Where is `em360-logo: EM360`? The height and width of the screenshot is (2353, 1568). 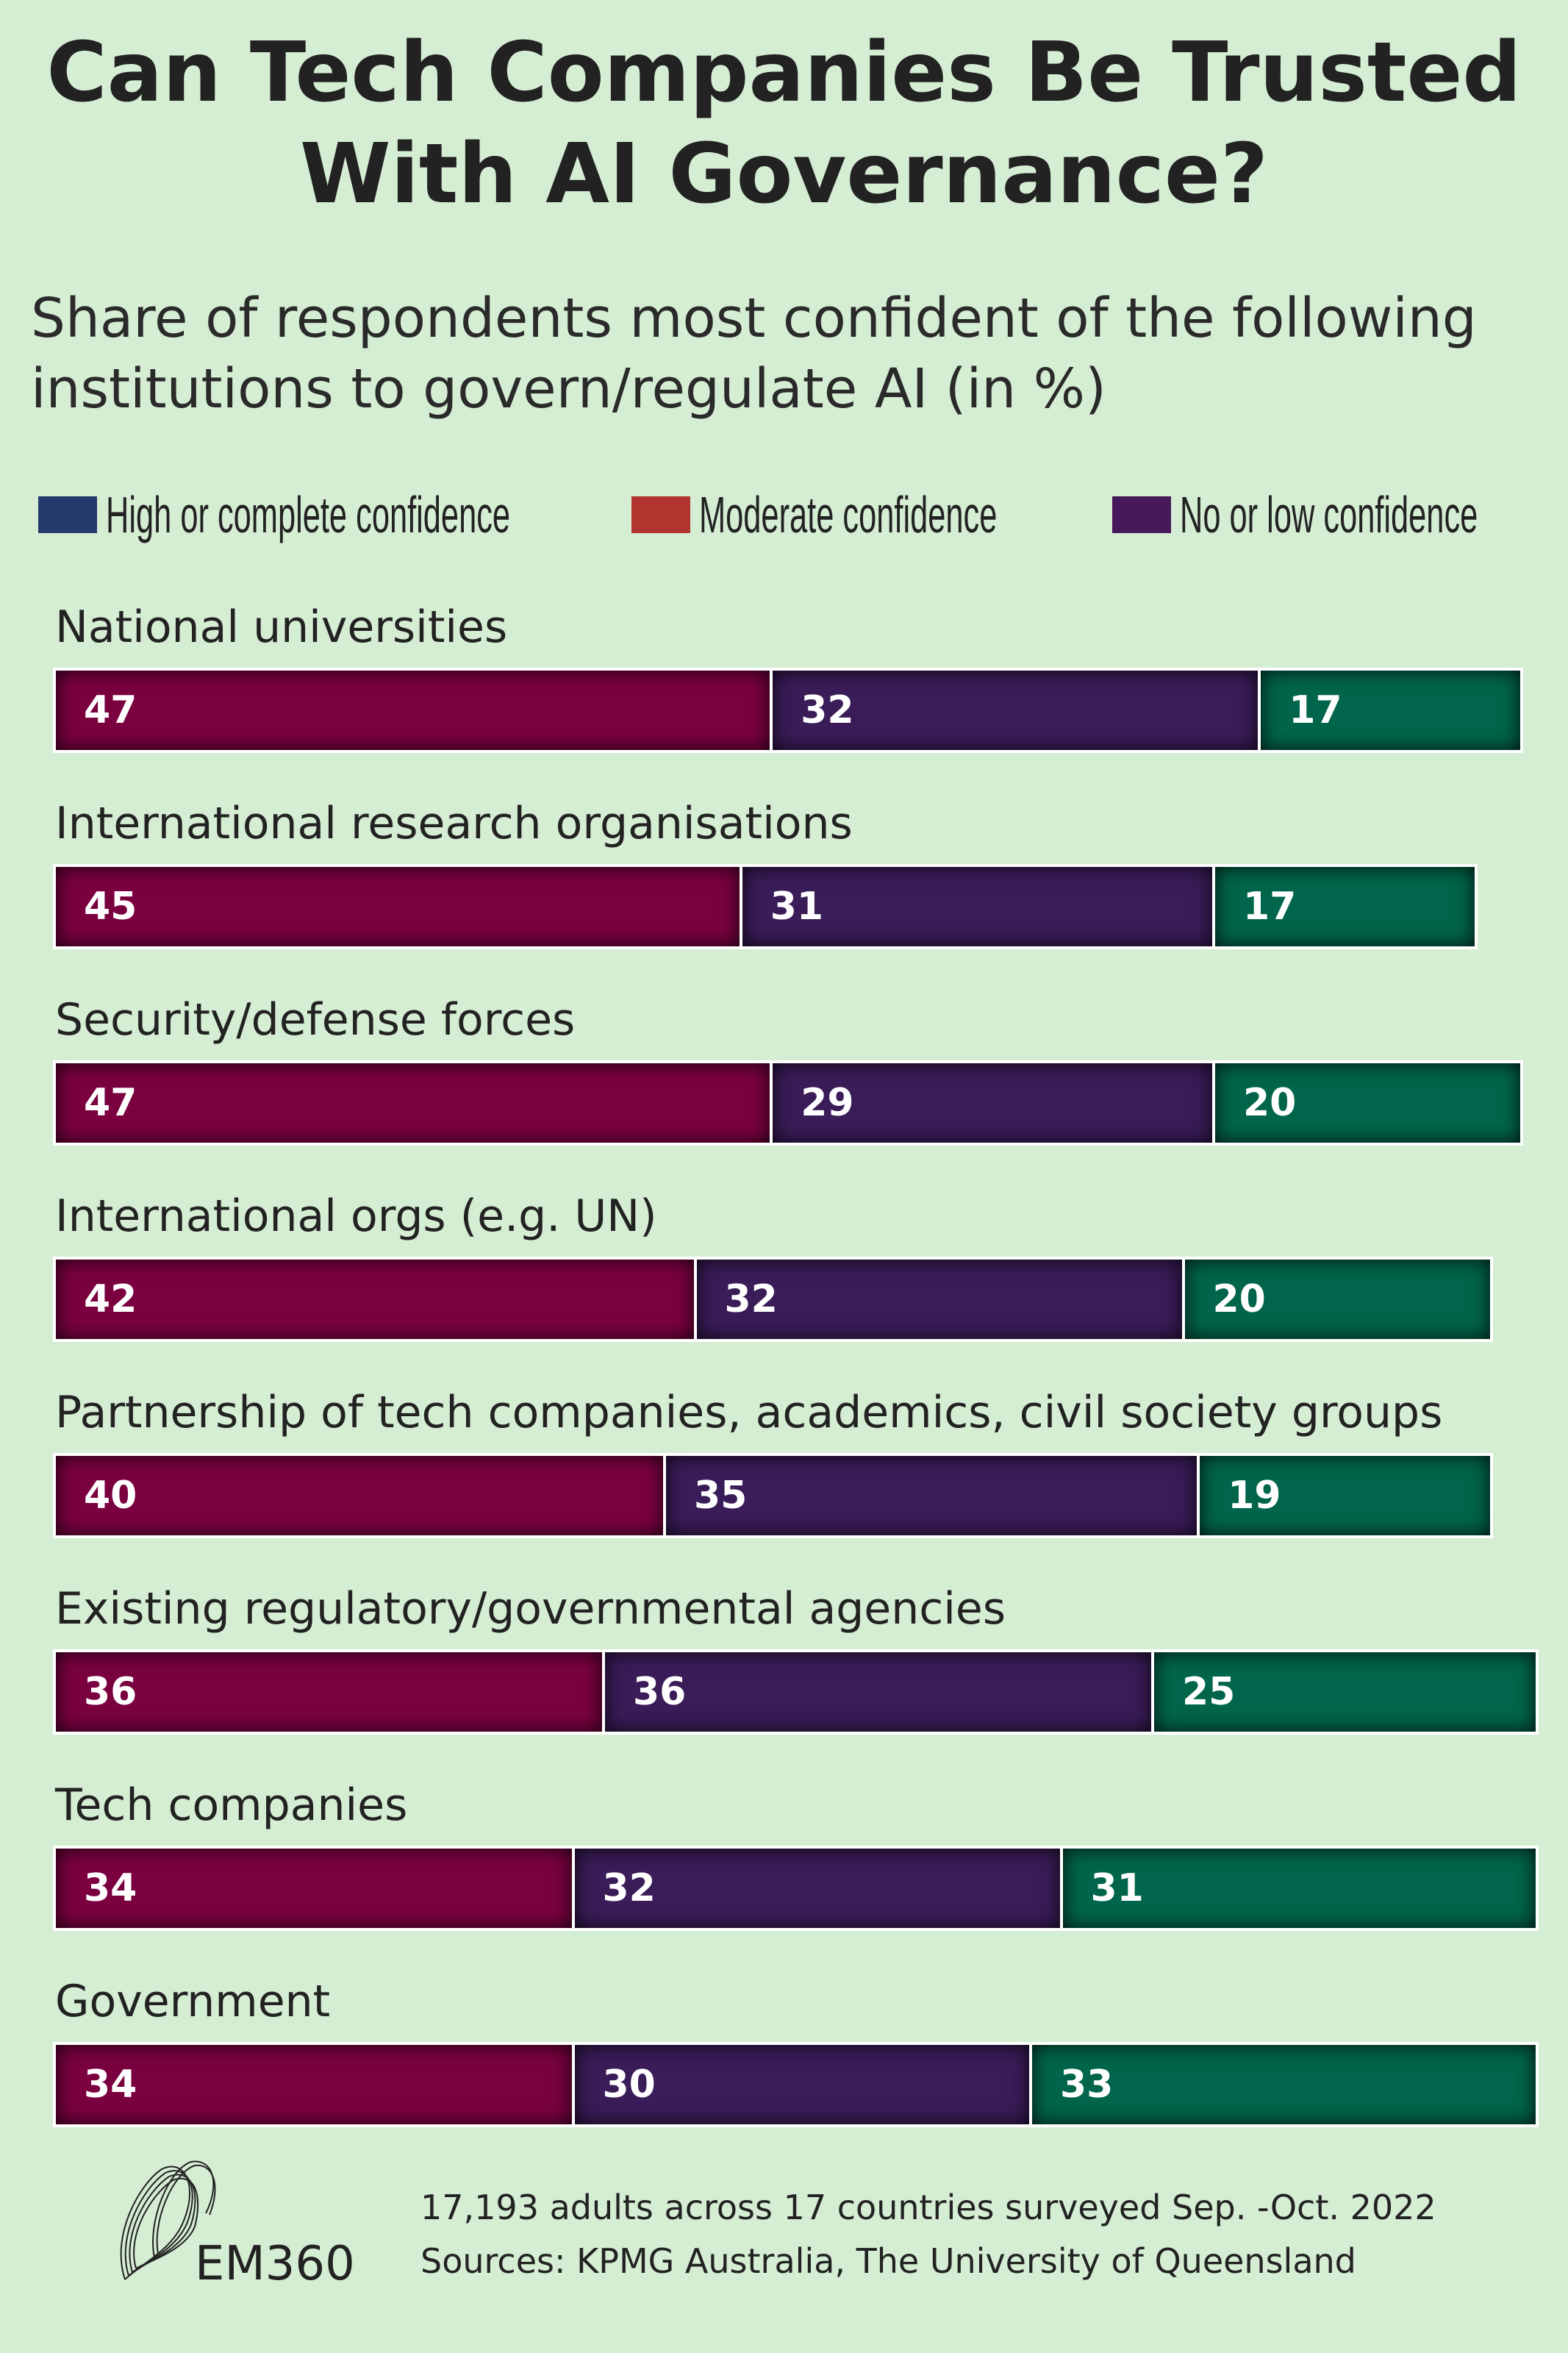
em360-logo: EM360 is located at coordinates (242, 2229).